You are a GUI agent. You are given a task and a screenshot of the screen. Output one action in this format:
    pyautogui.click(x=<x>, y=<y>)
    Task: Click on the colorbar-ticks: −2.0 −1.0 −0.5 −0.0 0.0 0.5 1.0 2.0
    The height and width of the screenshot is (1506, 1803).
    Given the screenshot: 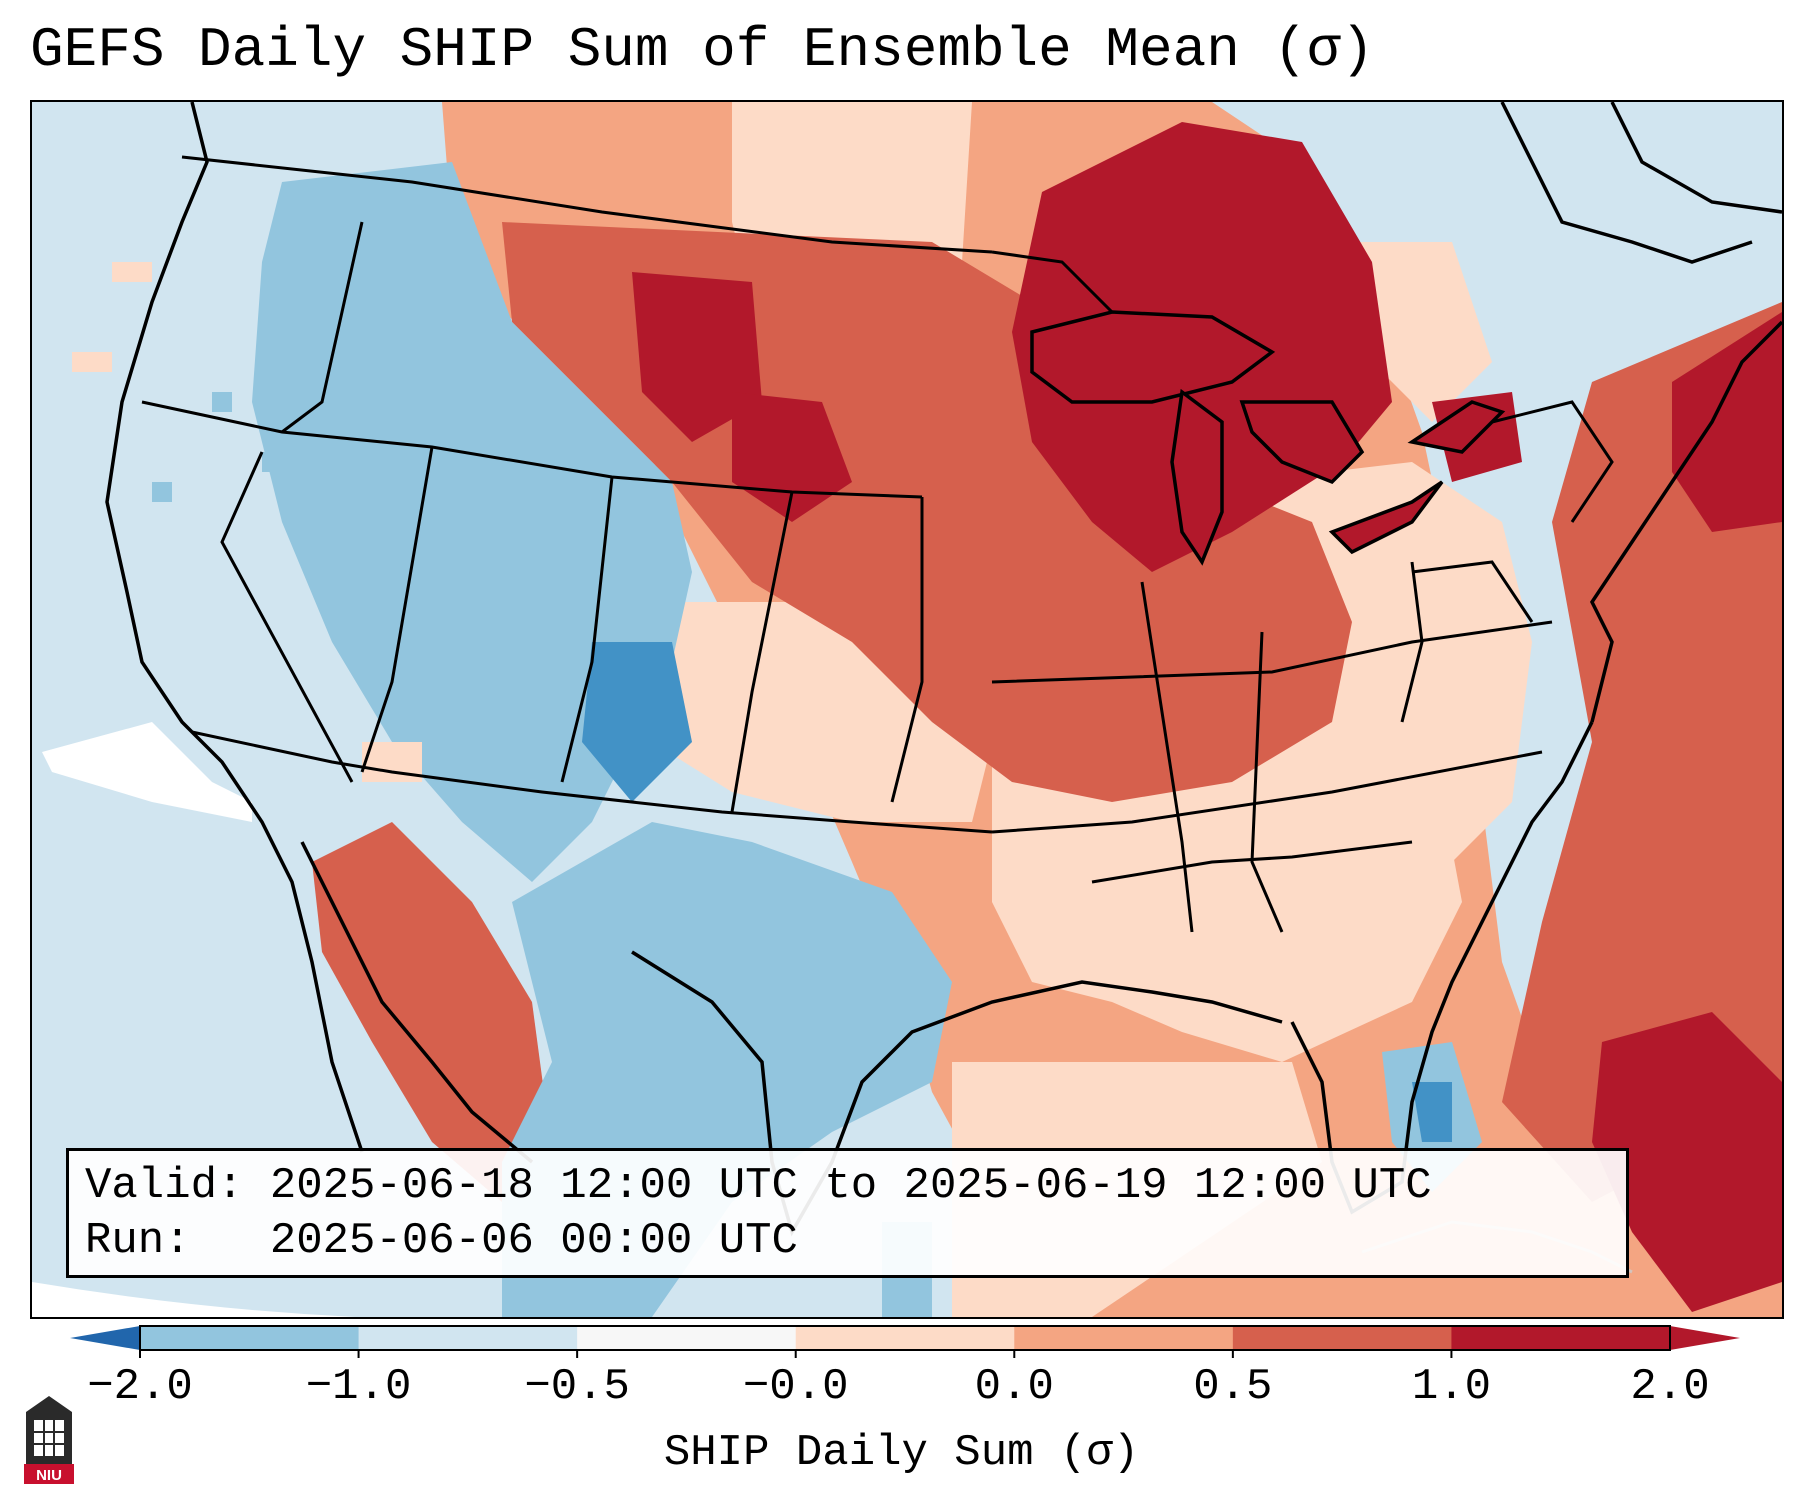 What is the action you would take?
    pyautogui.click(x=901, y=1392)
    